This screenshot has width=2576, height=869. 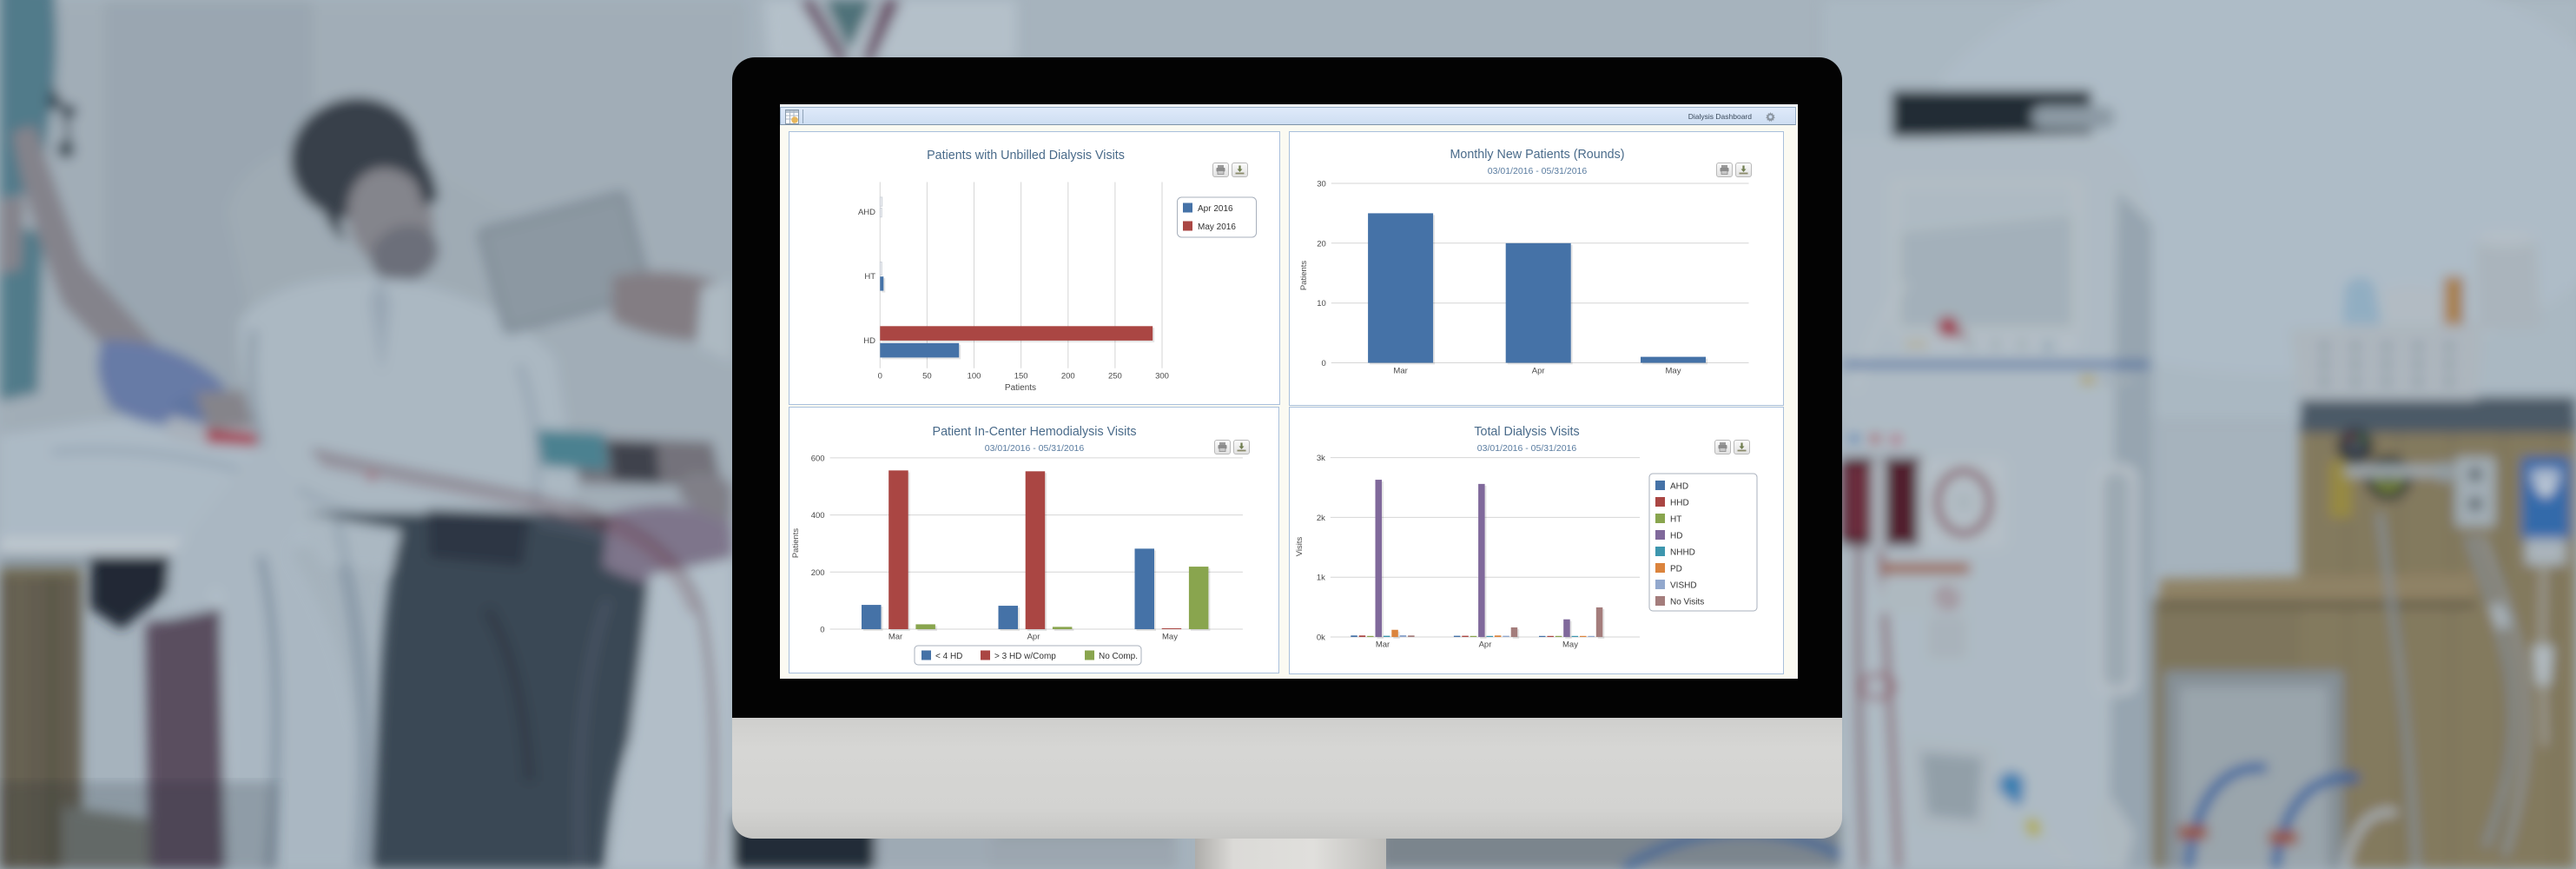 What do you see at coordinates (1679, 503) in the screenshot?
I see `svg-text: HHD` at bounding box center [1679, 503].